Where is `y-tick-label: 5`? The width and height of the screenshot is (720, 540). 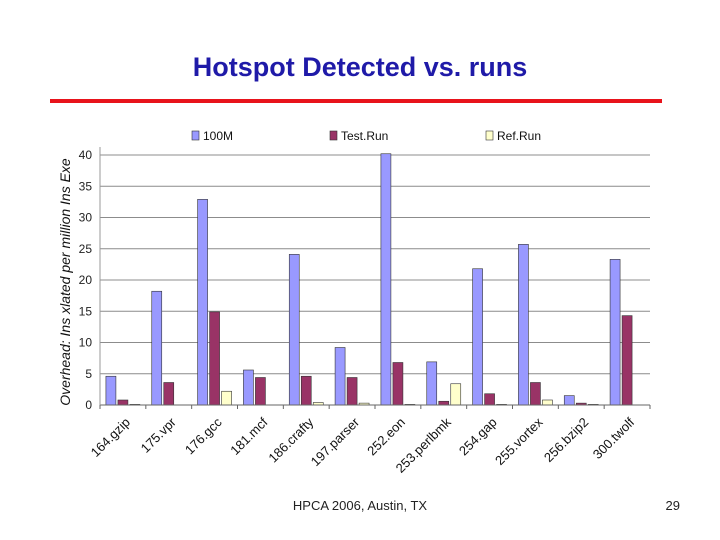 y-tick-label: 5 is located at coordinates (88, 374).